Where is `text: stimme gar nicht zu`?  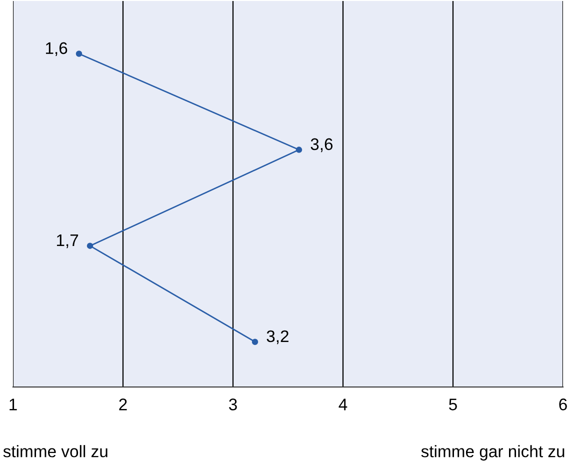 text: stimme gar nicht zu is located at coordinates (492, 453).